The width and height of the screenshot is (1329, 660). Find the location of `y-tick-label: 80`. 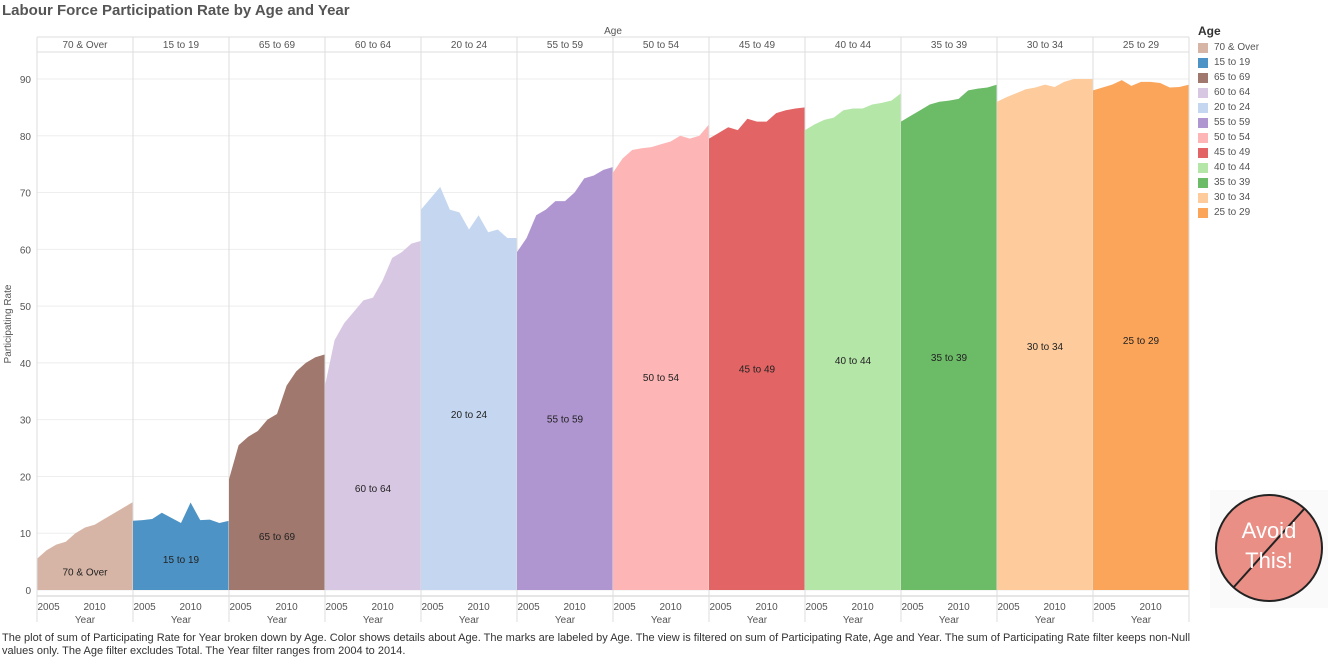

y-tick-label: 80 is located at coordinates (26, 137).